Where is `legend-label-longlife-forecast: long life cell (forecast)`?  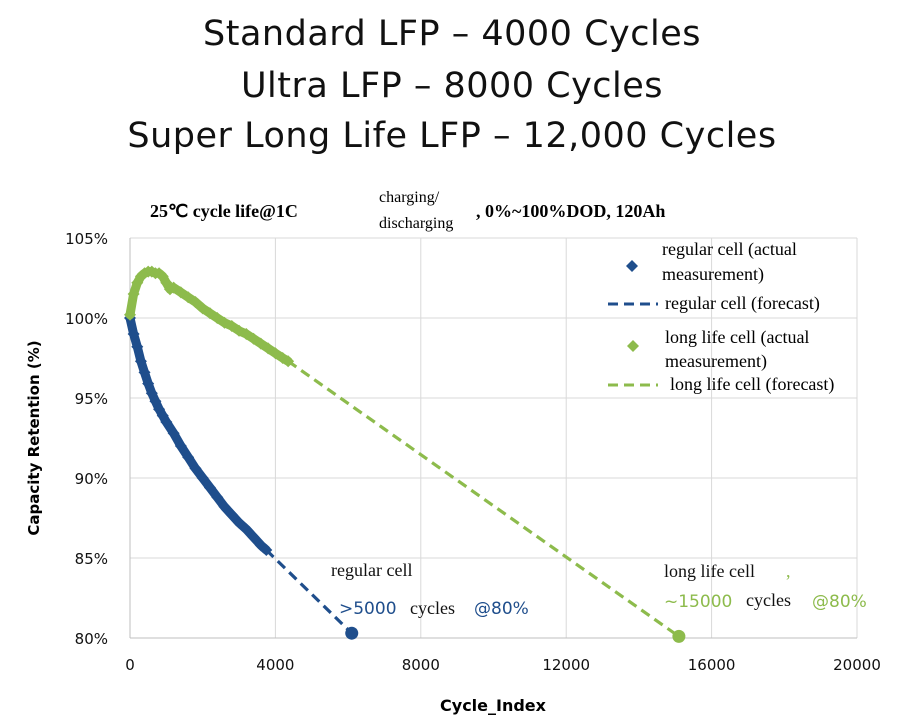 legend-label-longlife-forecast: long life cell (forecast) is located at coordinates (752, 384).